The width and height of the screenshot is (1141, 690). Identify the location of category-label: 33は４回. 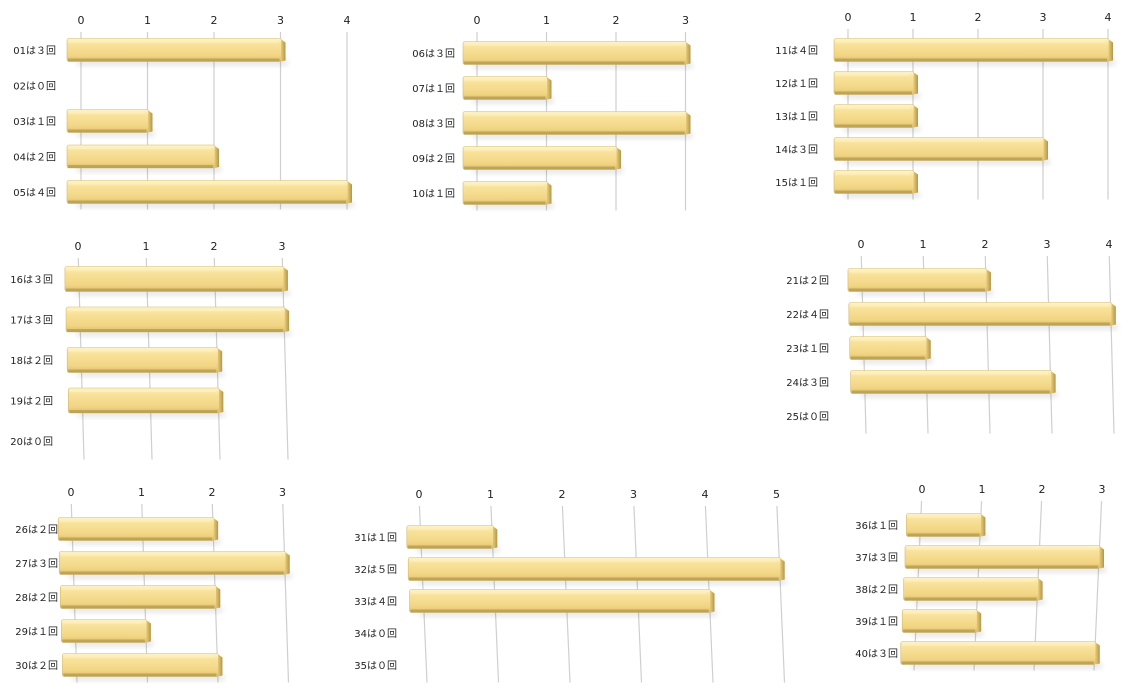
(375, 602).